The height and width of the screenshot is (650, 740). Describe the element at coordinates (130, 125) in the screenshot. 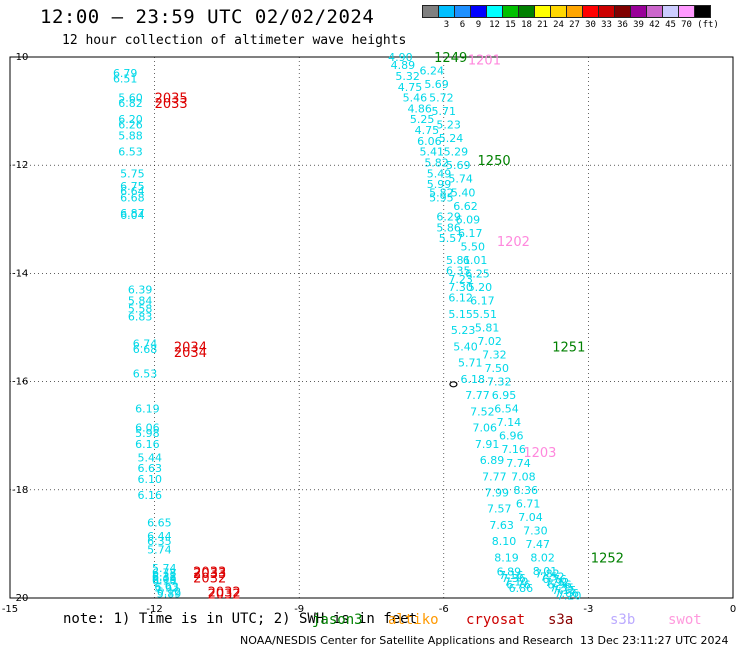

I see `wave-height-value: 6.26` at that location.